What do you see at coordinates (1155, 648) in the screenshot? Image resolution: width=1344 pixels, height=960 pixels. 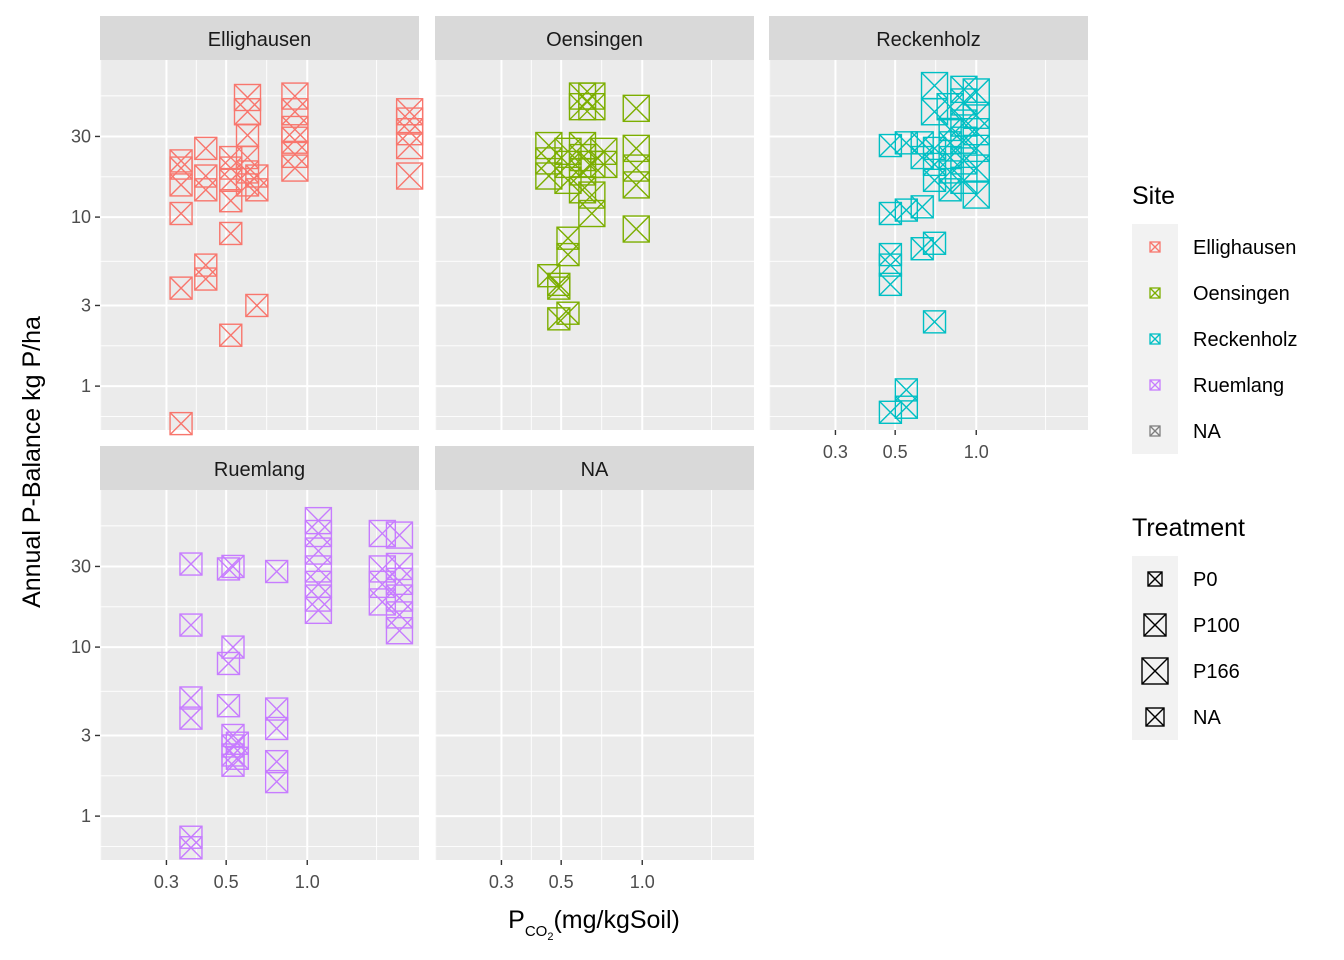 I see `legend-treatment-keys-bg` at bounding box center [1155, 648].